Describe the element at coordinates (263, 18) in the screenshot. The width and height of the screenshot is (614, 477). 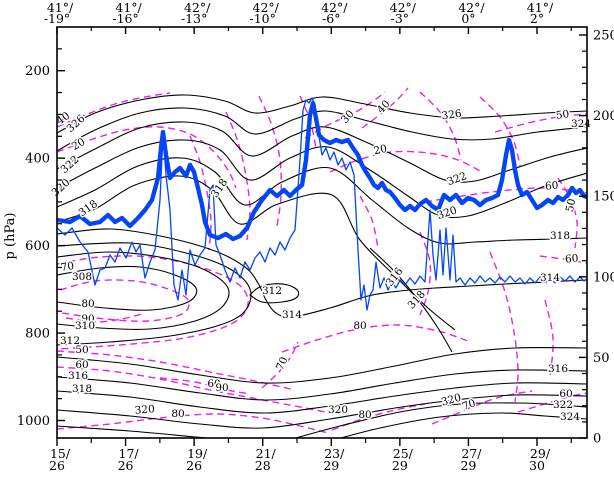
I see `x-top-tick-label: -10°` at that location.